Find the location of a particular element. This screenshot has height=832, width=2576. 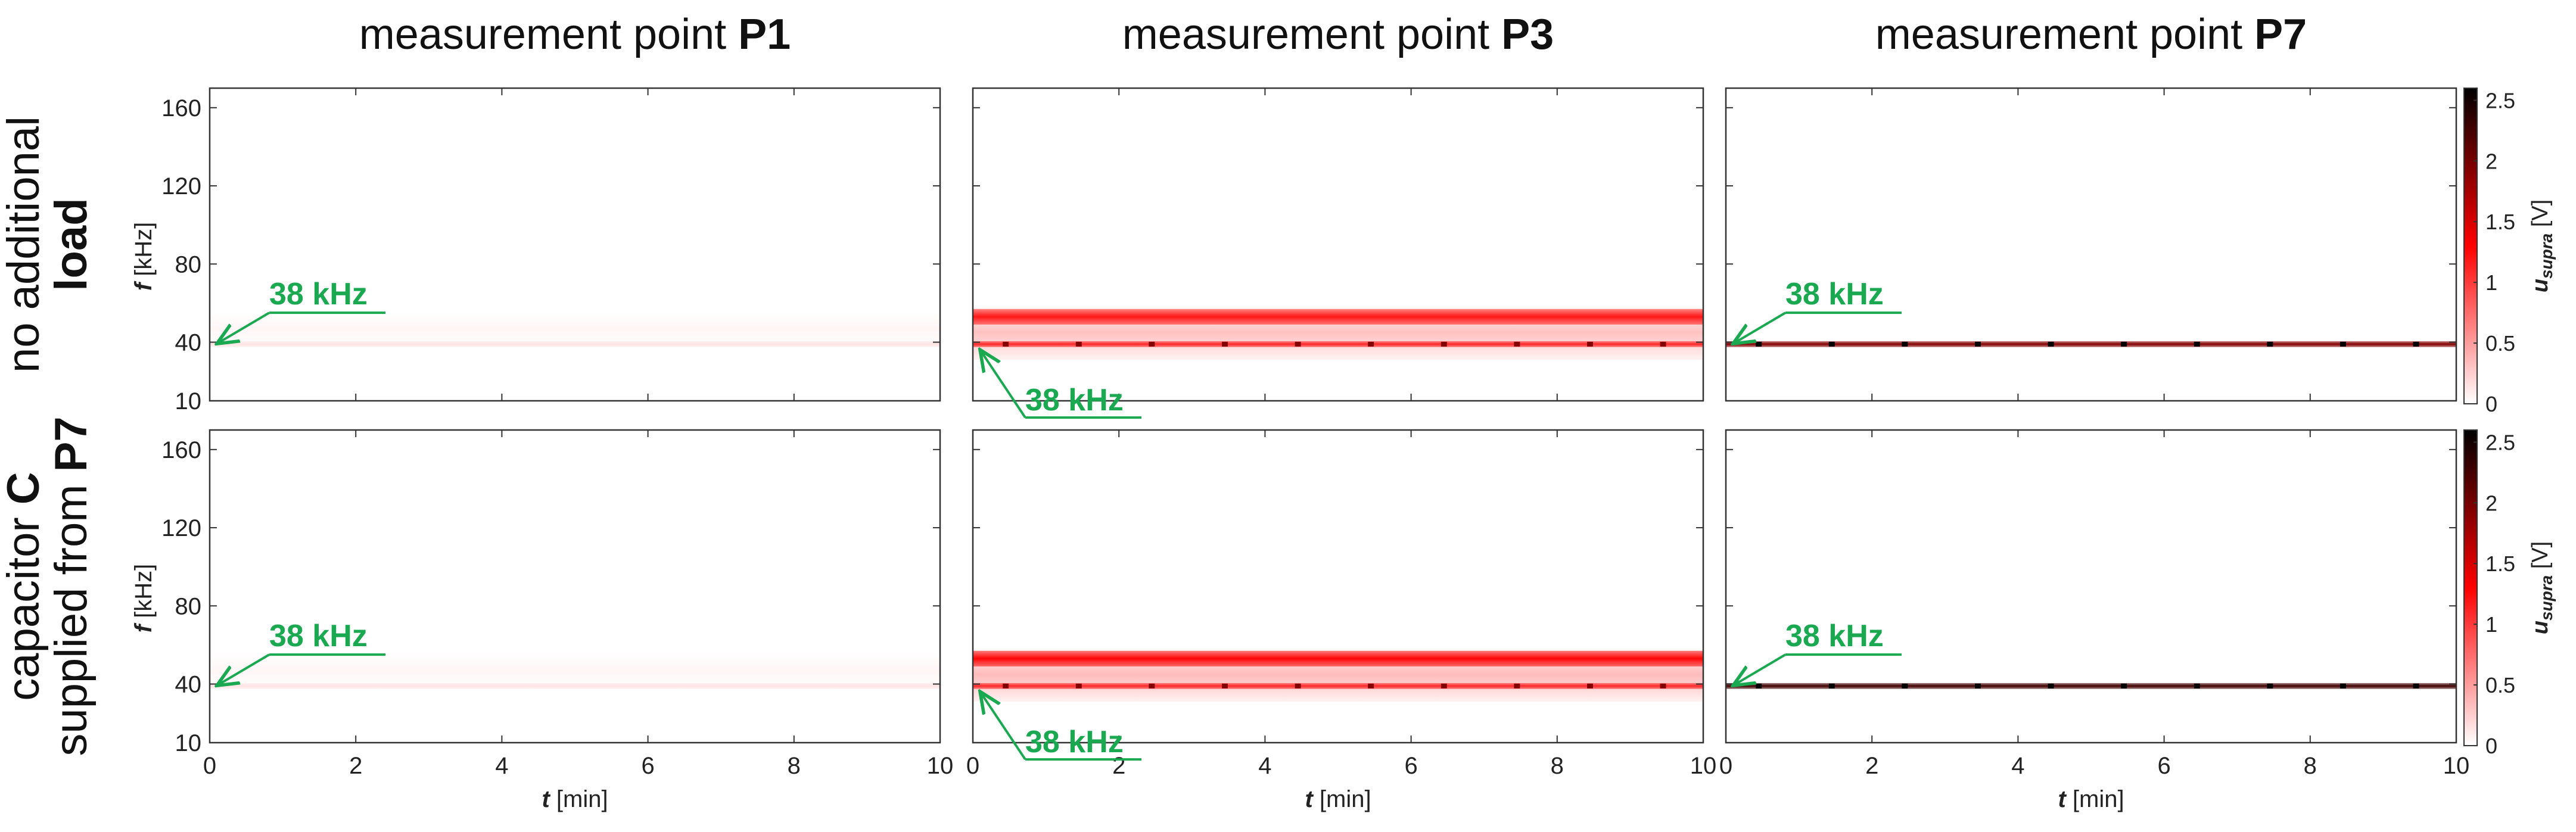

column-title-p3: measurement point P3 is located at coordinates (1338, 34).